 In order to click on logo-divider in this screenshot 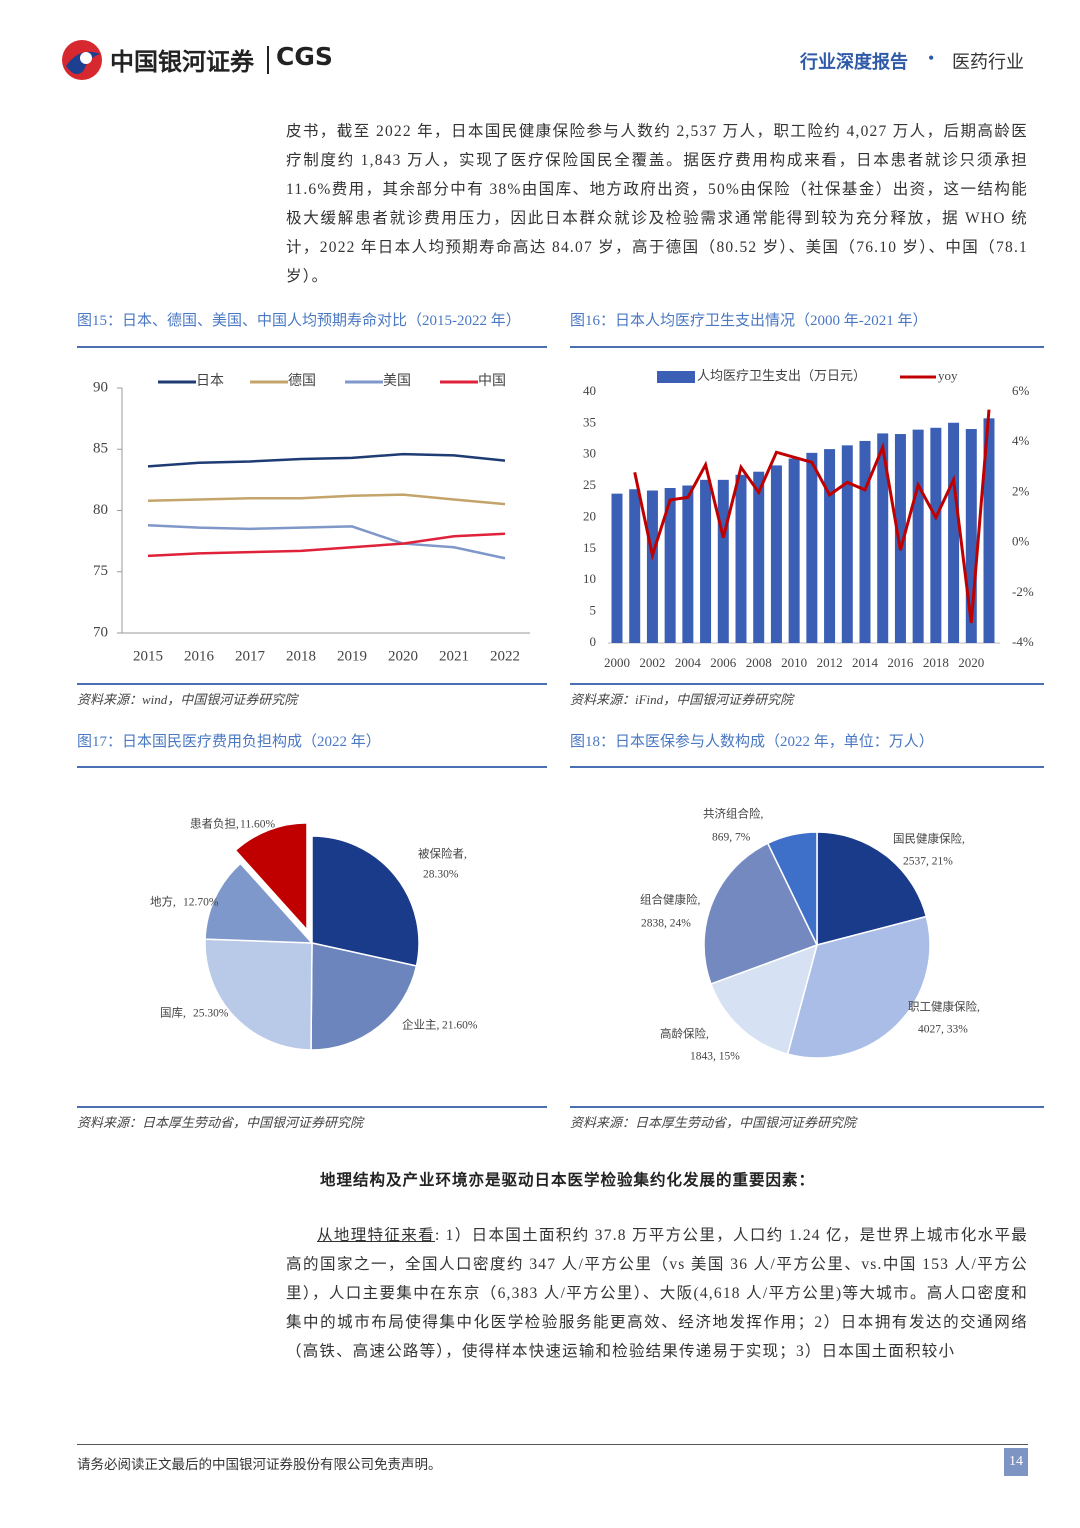, I will do `click(268, 60)`.